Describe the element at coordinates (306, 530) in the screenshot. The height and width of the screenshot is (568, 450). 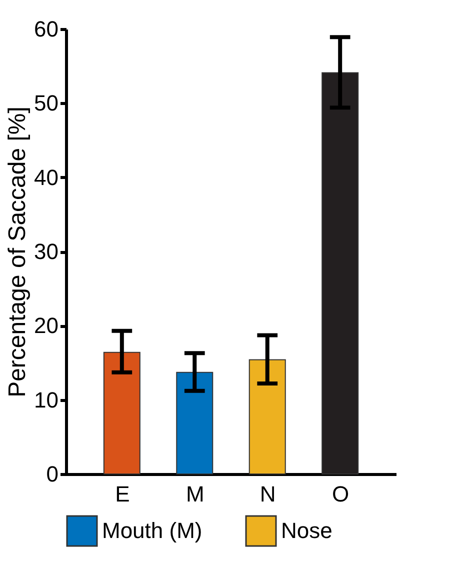
I see `legend-label: Nose` at that location.